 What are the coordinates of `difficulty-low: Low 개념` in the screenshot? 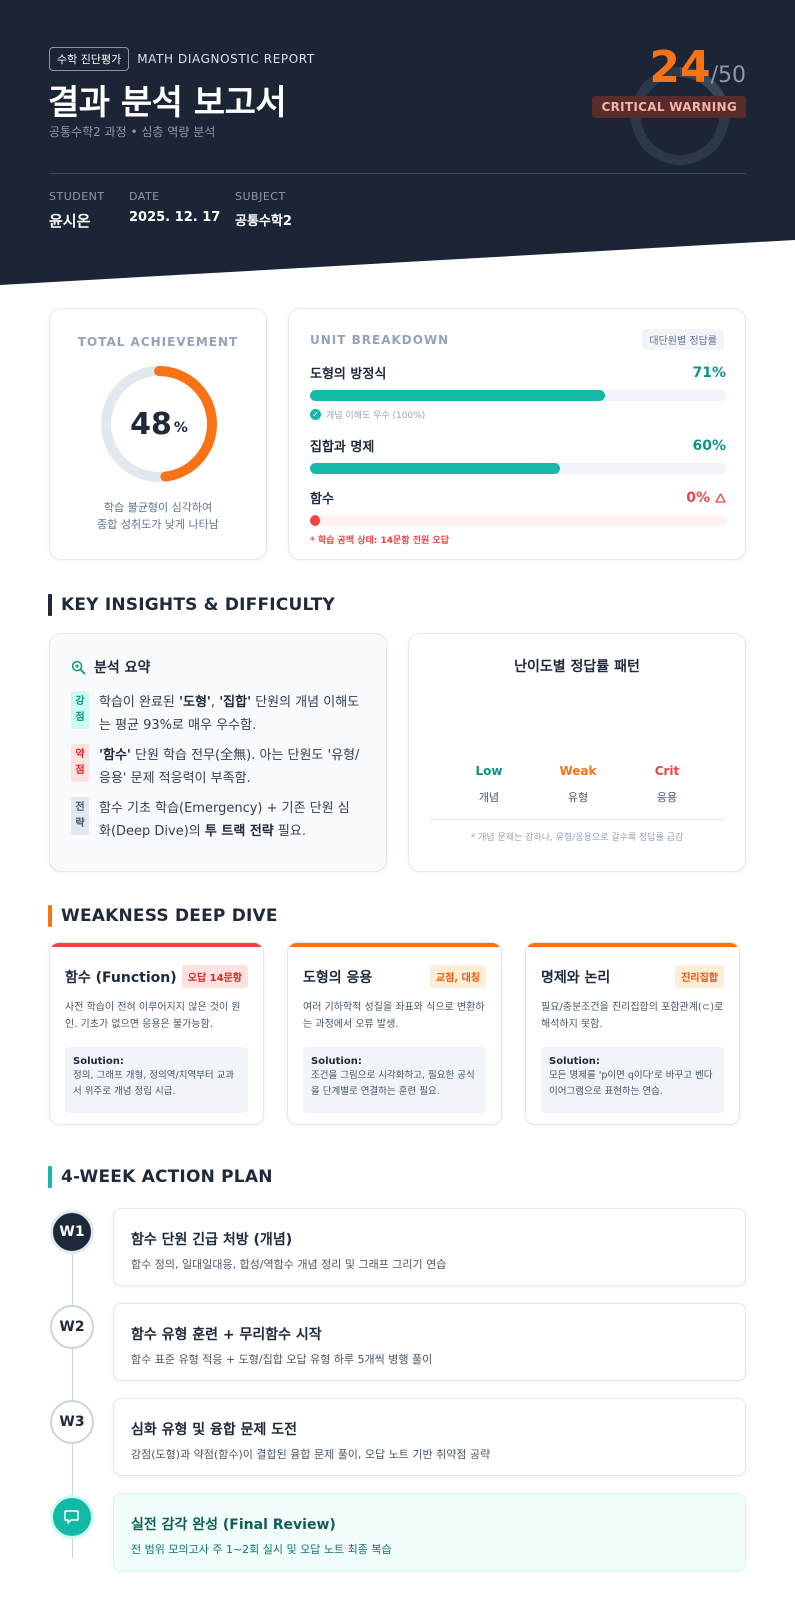 It's located at (489, 784).